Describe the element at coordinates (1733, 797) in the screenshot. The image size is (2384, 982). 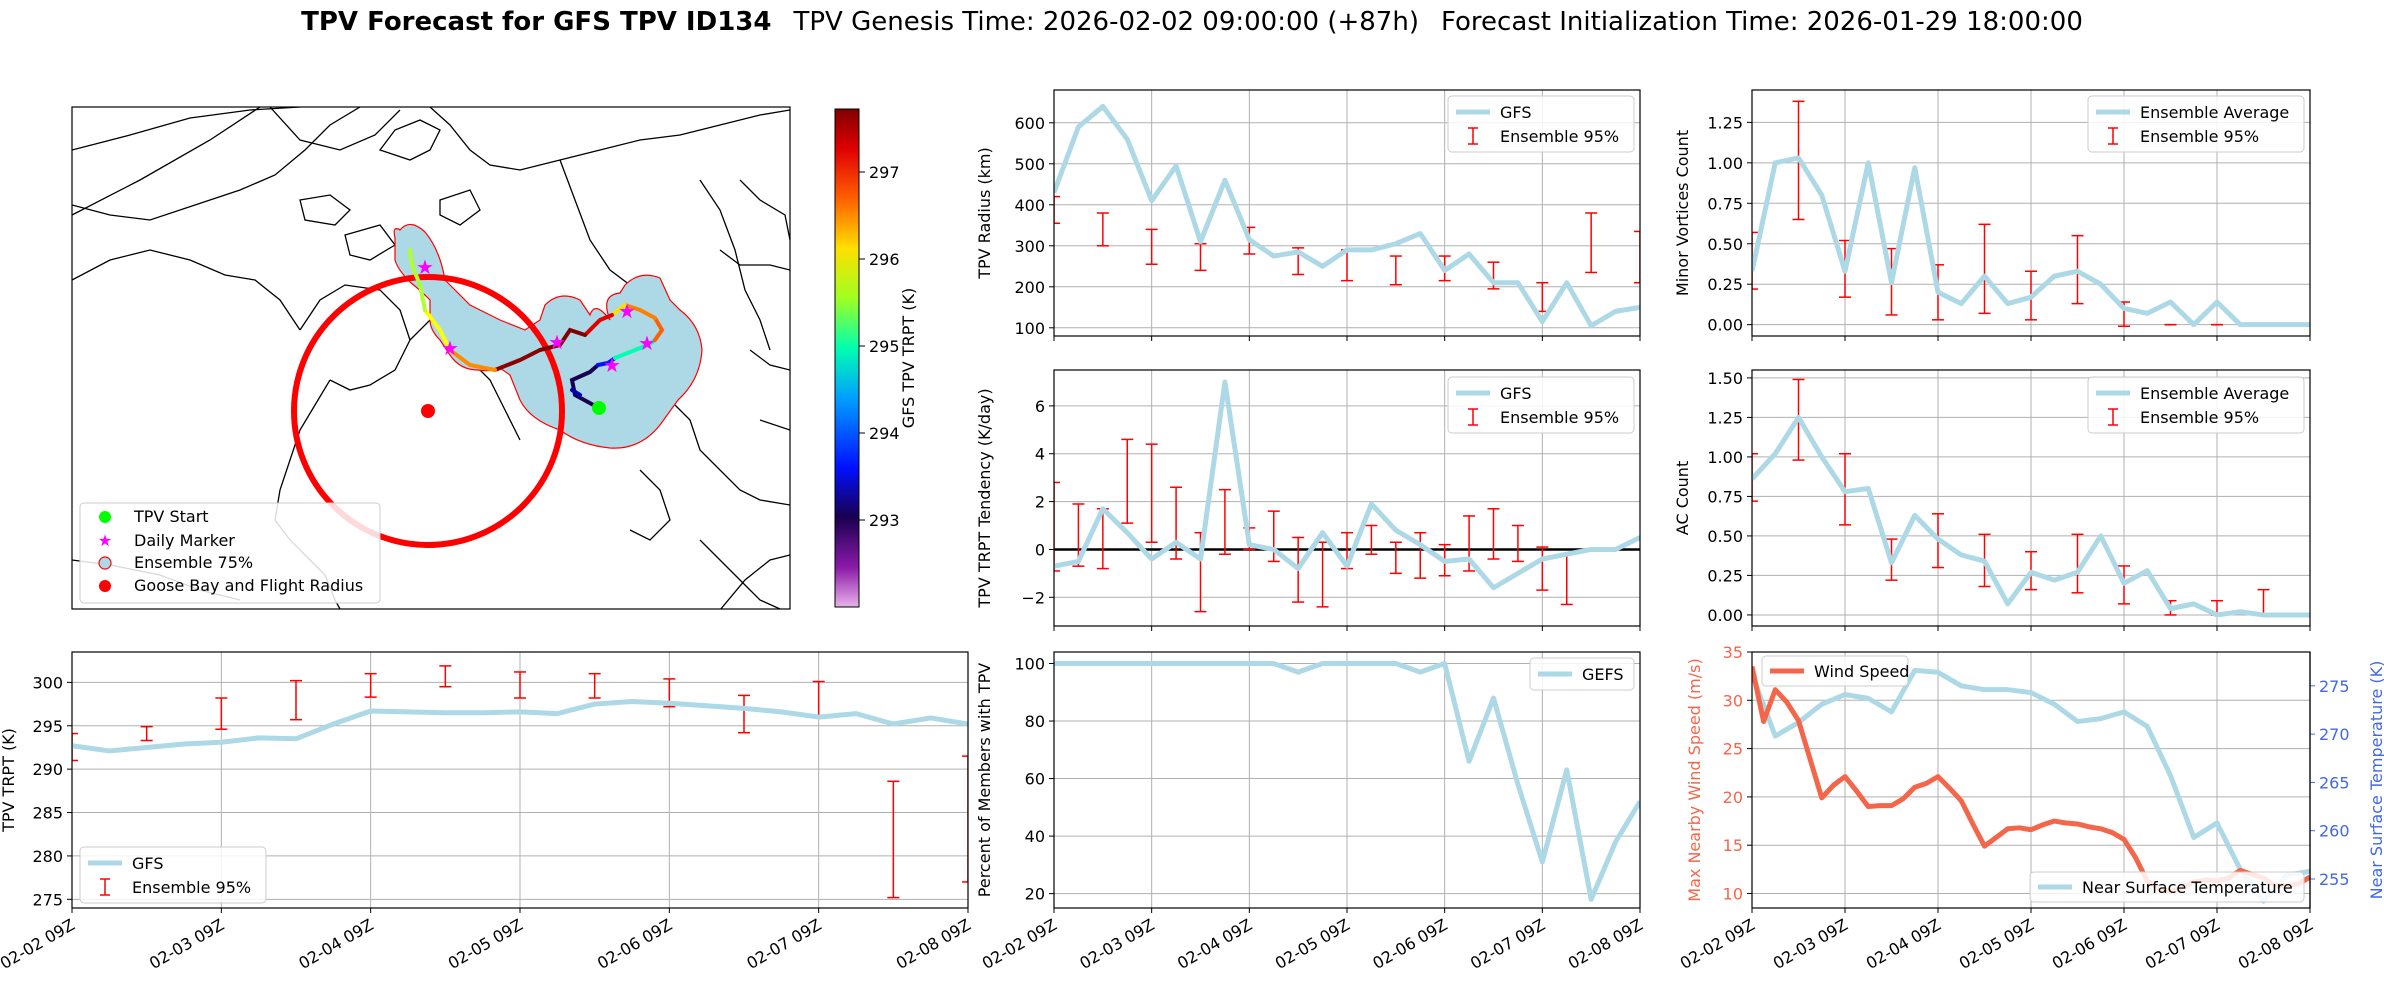
I see `y-tick-label: 20` at that location.